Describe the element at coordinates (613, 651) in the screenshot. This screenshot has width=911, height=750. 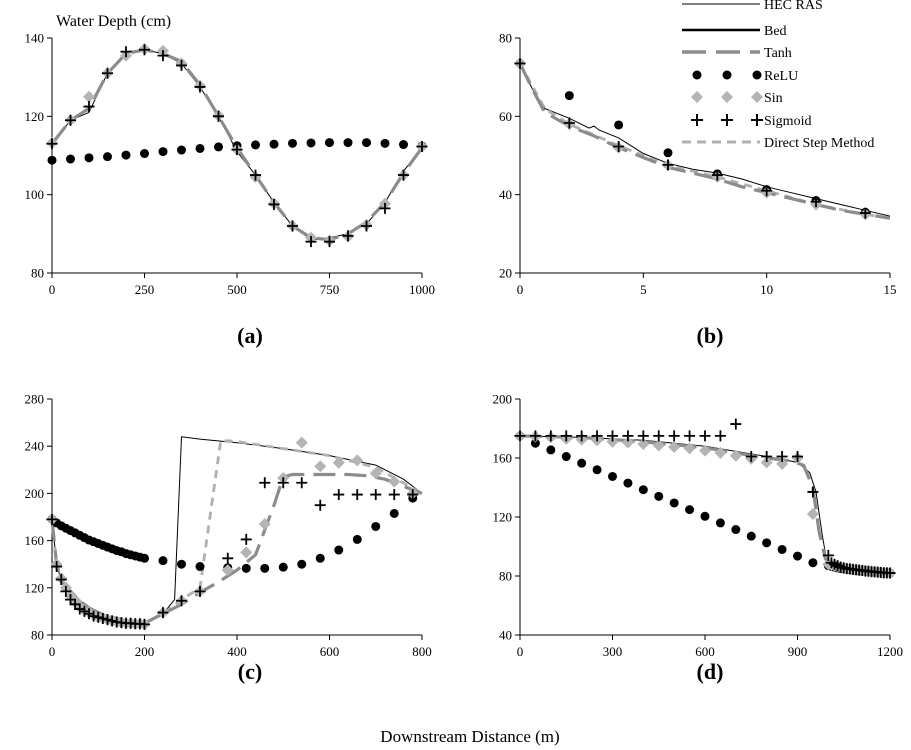
I see `x-tick-label: 300` at that location.